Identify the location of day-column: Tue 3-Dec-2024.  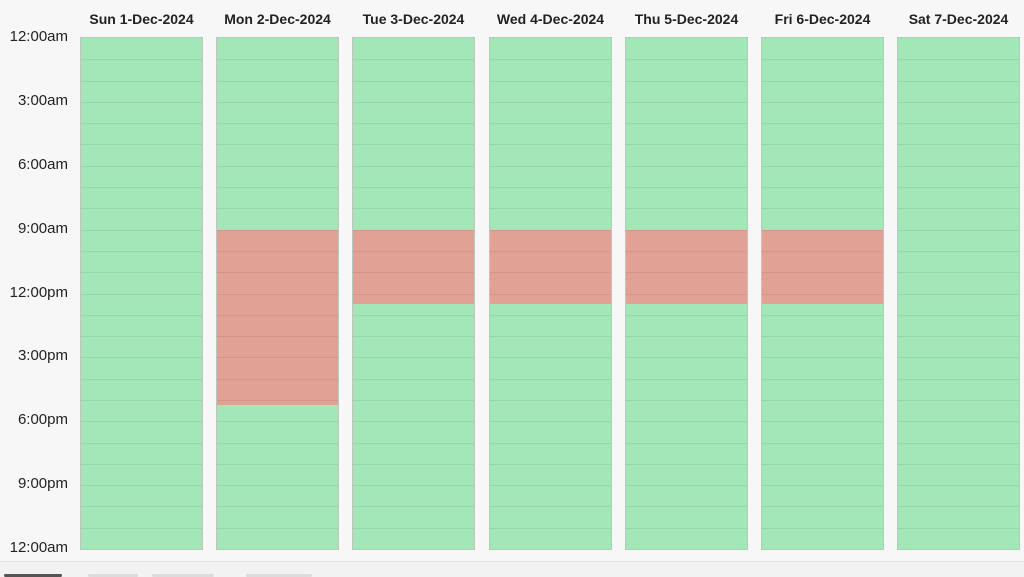
(413, 288).